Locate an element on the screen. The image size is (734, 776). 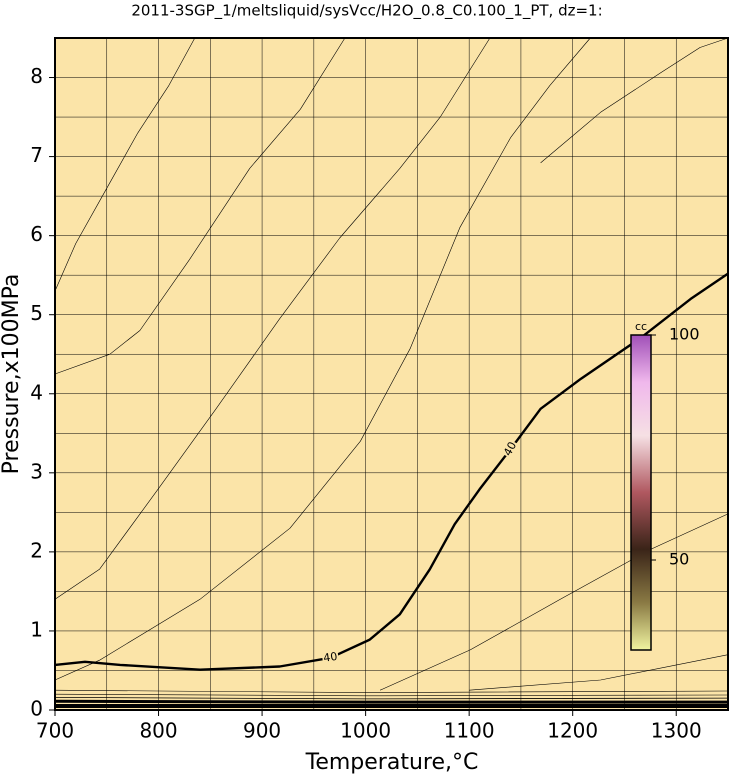
y-tick-label: 5 is located at coordinates (36, 313).